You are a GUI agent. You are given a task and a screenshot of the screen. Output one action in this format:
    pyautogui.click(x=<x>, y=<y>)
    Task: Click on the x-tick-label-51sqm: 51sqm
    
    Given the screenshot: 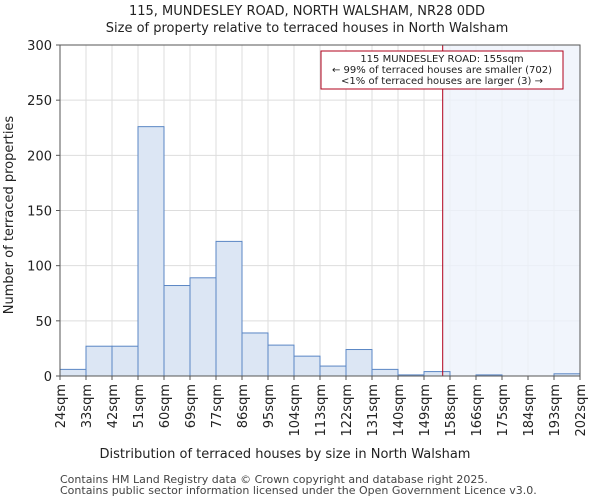 What is the action you would take?
    pyautogui.click(x=139, y=406)
    